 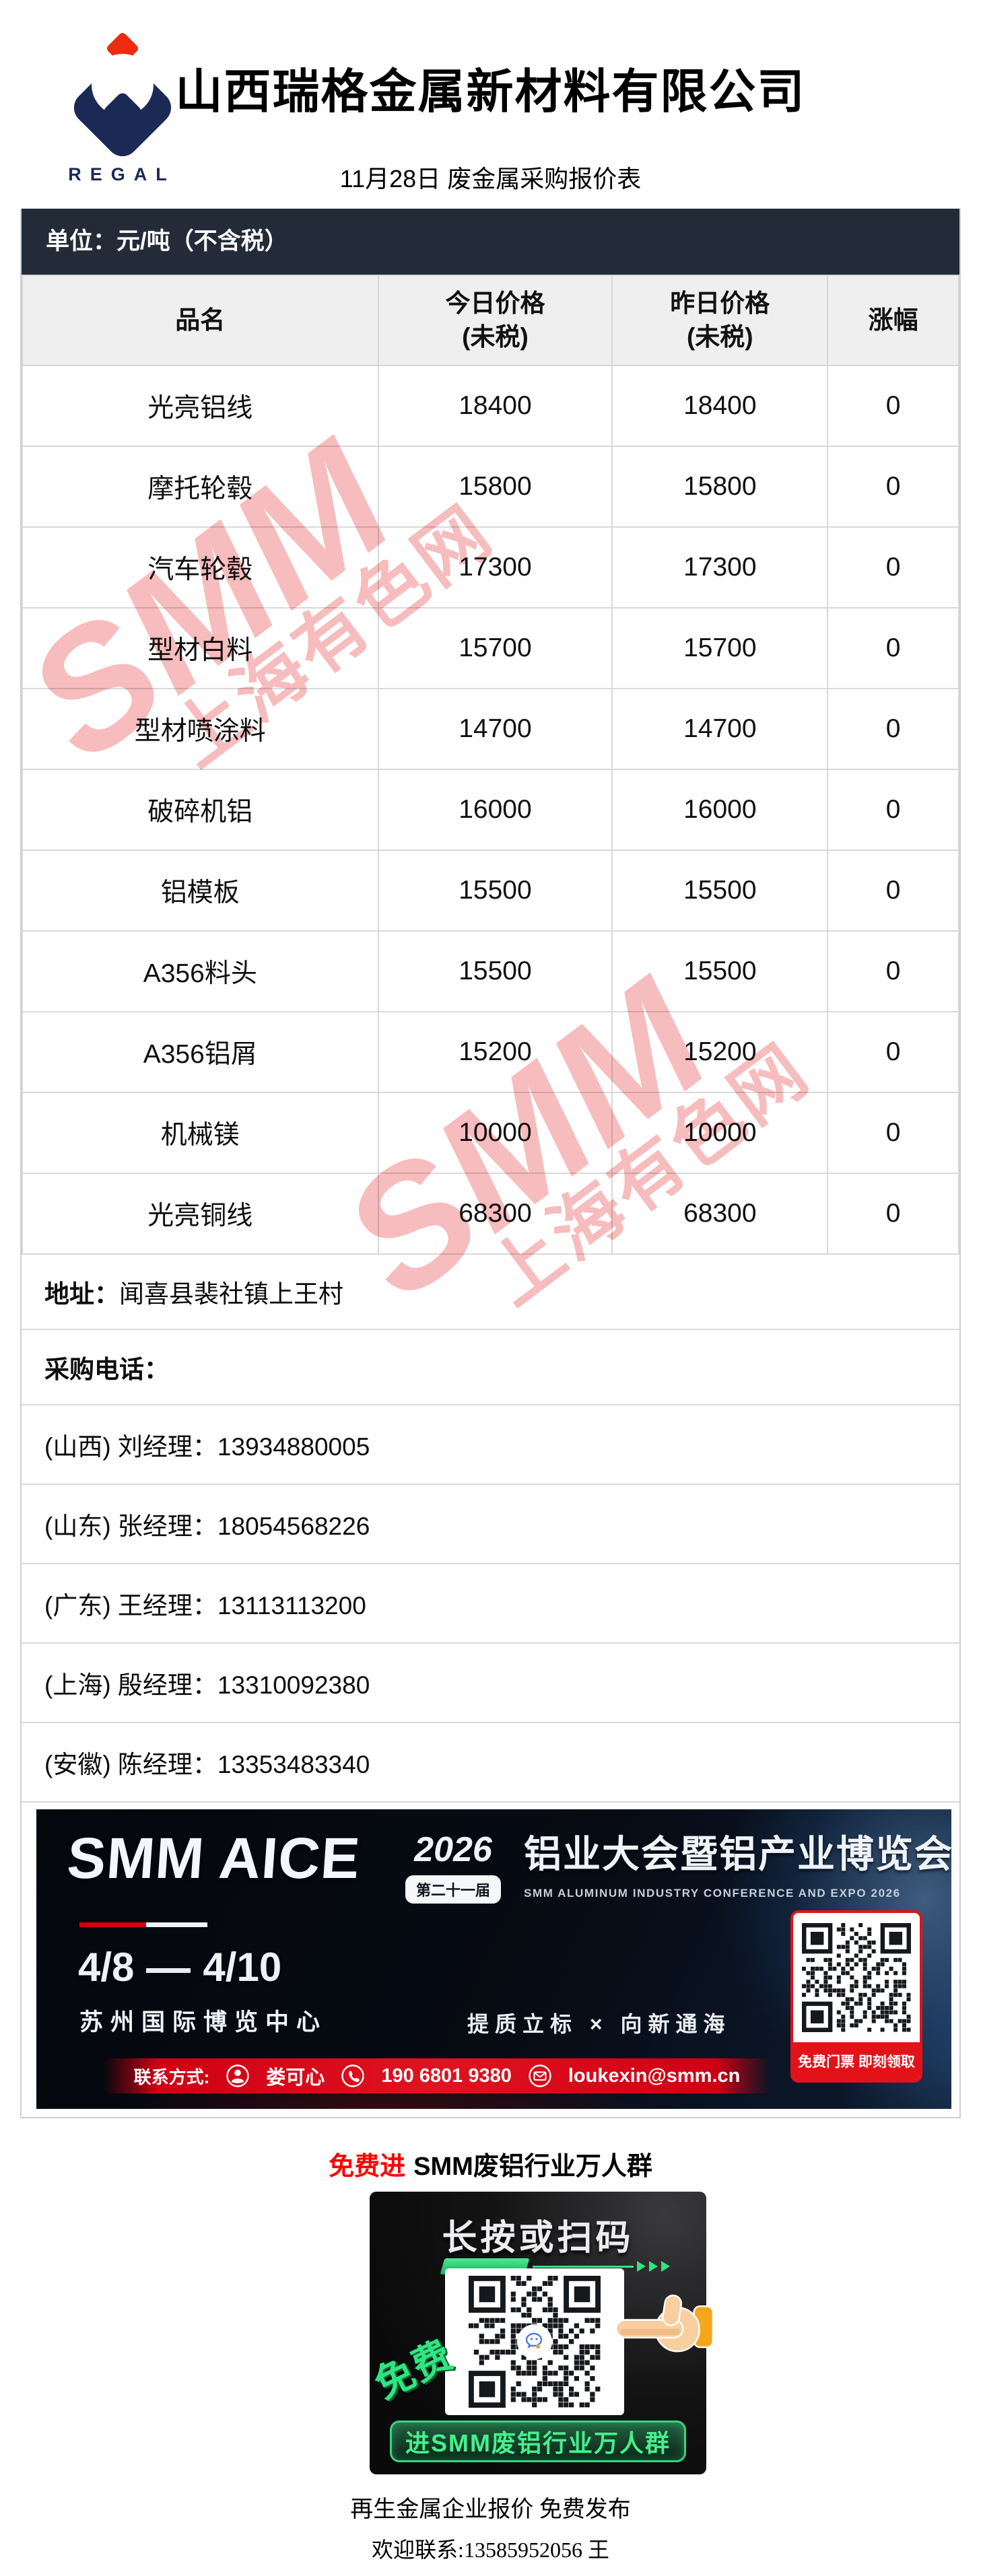 I want to click on table-row: A356铝屑 15200 15200 0, so click(x=490, y=1052).